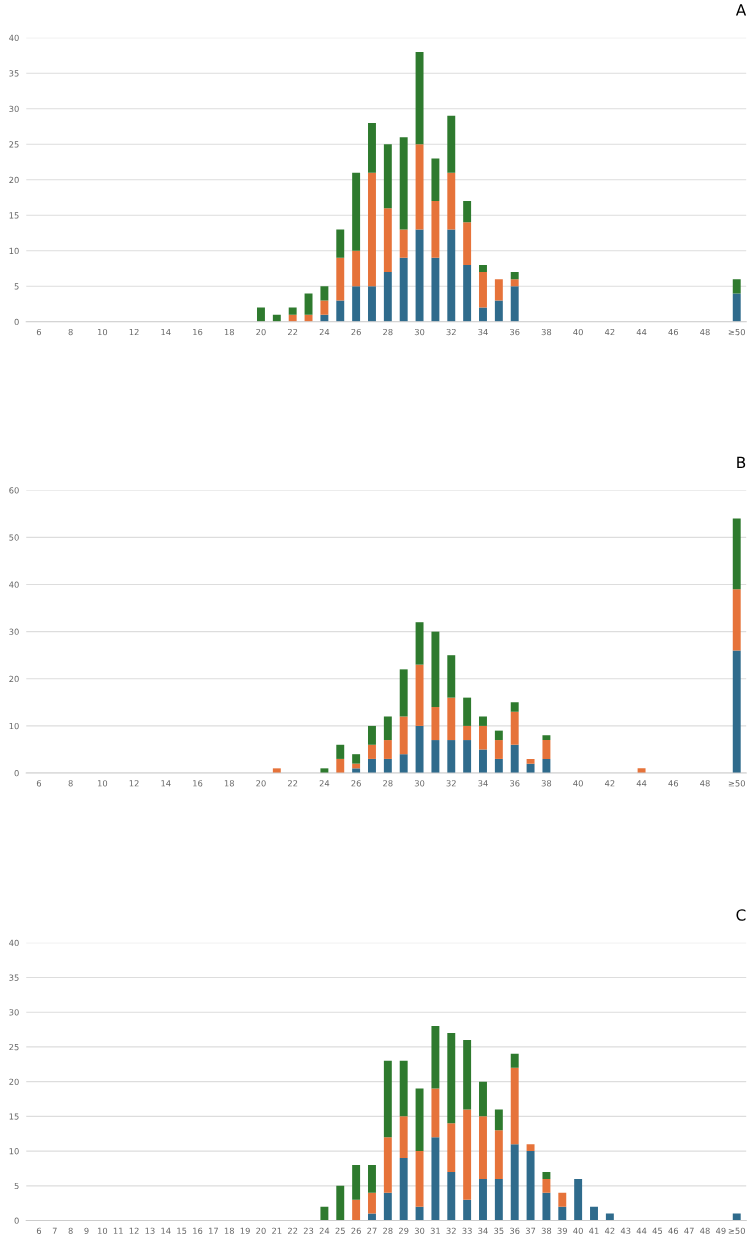  Describe the element at coordinates (54, 1230) in the screenshot. I see `x-tick-label: 7` at that location.